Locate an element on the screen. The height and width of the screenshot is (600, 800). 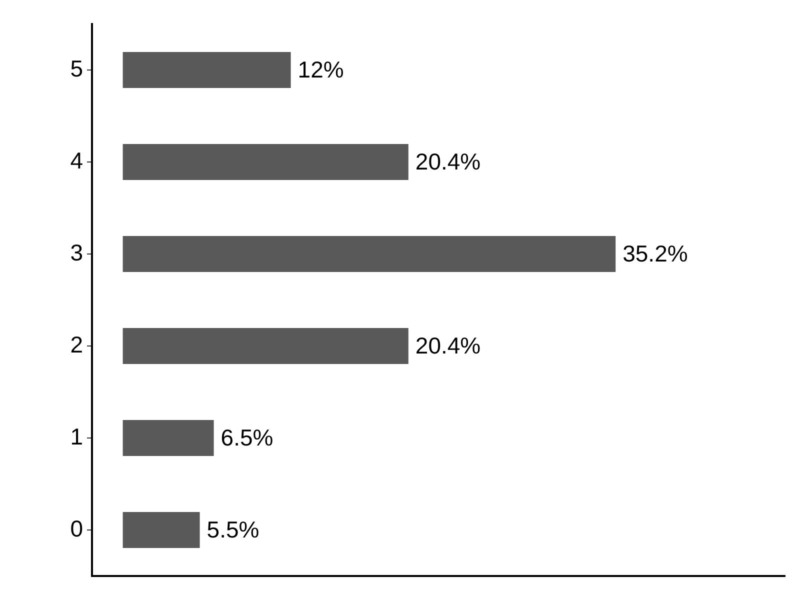
y-tick-label: 1 is located at coordinates (76, 436).